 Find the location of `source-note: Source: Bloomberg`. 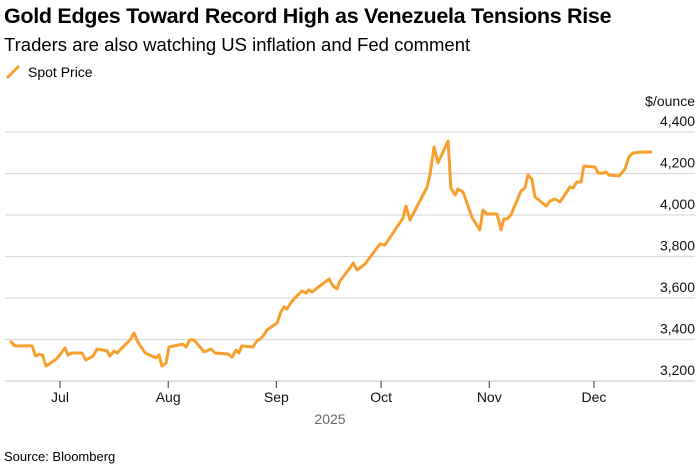

source-note: Source: Bloomberg is located at coordinates (60, 456).